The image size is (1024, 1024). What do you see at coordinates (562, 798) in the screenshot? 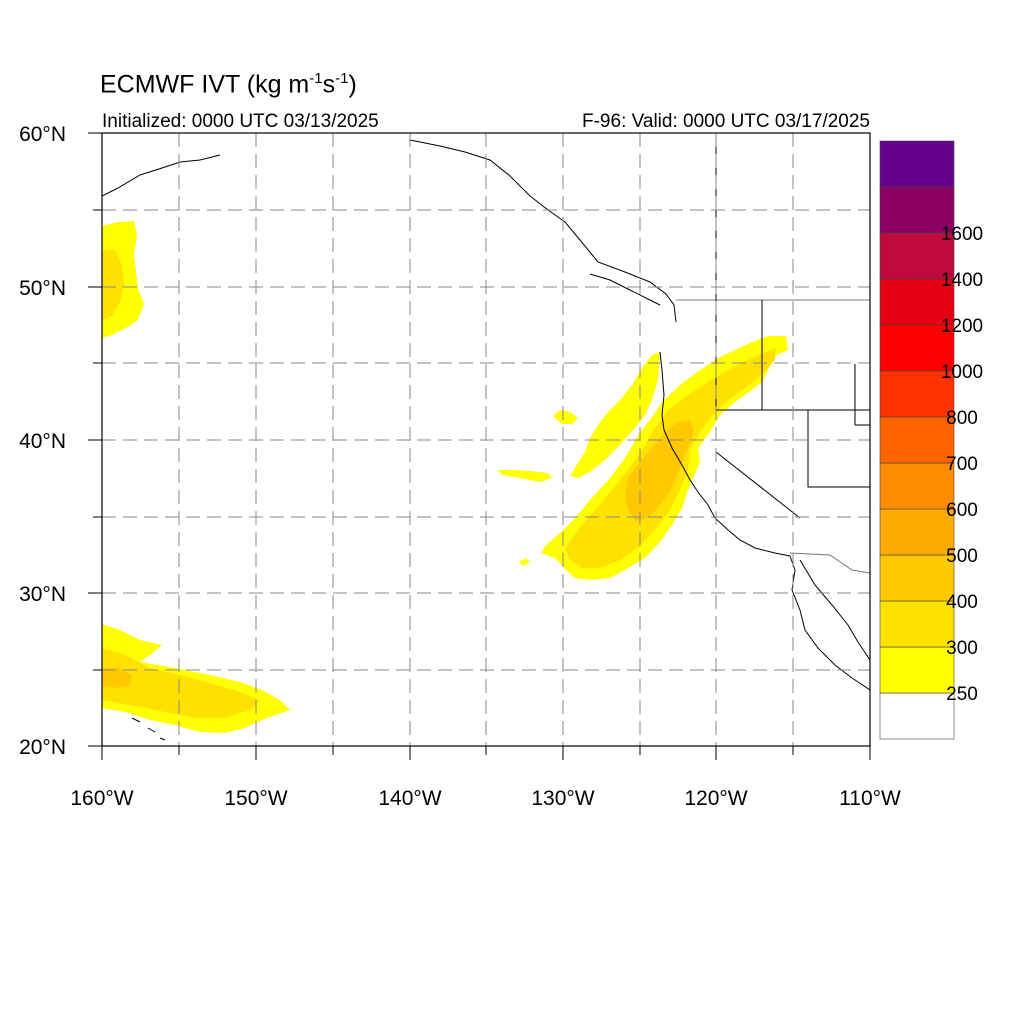
I see `lon-label-130w: 130°W` at bounding box center [562, 798].